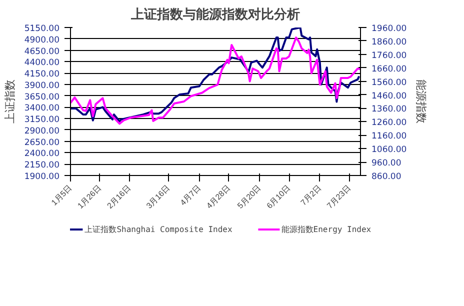  I want to click on x-tick-label: 7月23日, so click(338, 196).